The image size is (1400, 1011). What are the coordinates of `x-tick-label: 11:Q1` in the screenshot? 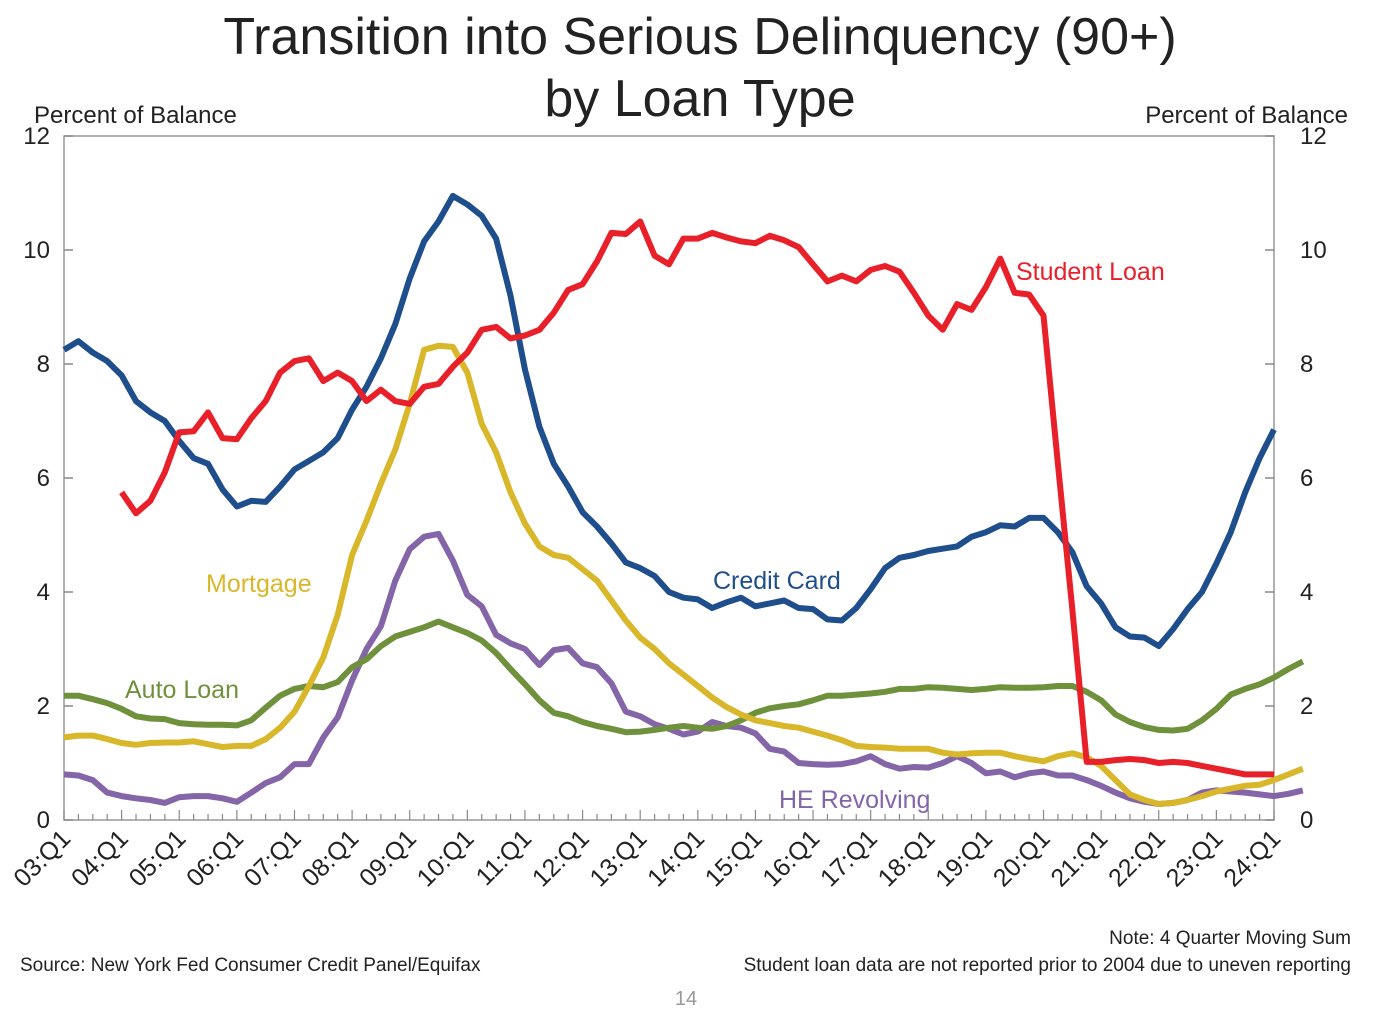 It's located at (504, 857).